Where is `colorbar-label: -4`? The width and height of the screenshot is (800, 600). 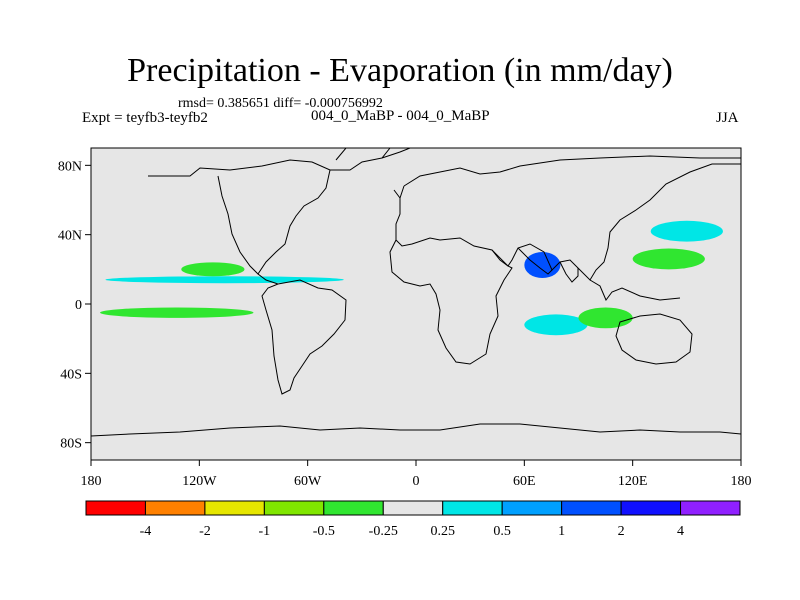 colorbar-label: -4 is located at coordinates (146, 531).